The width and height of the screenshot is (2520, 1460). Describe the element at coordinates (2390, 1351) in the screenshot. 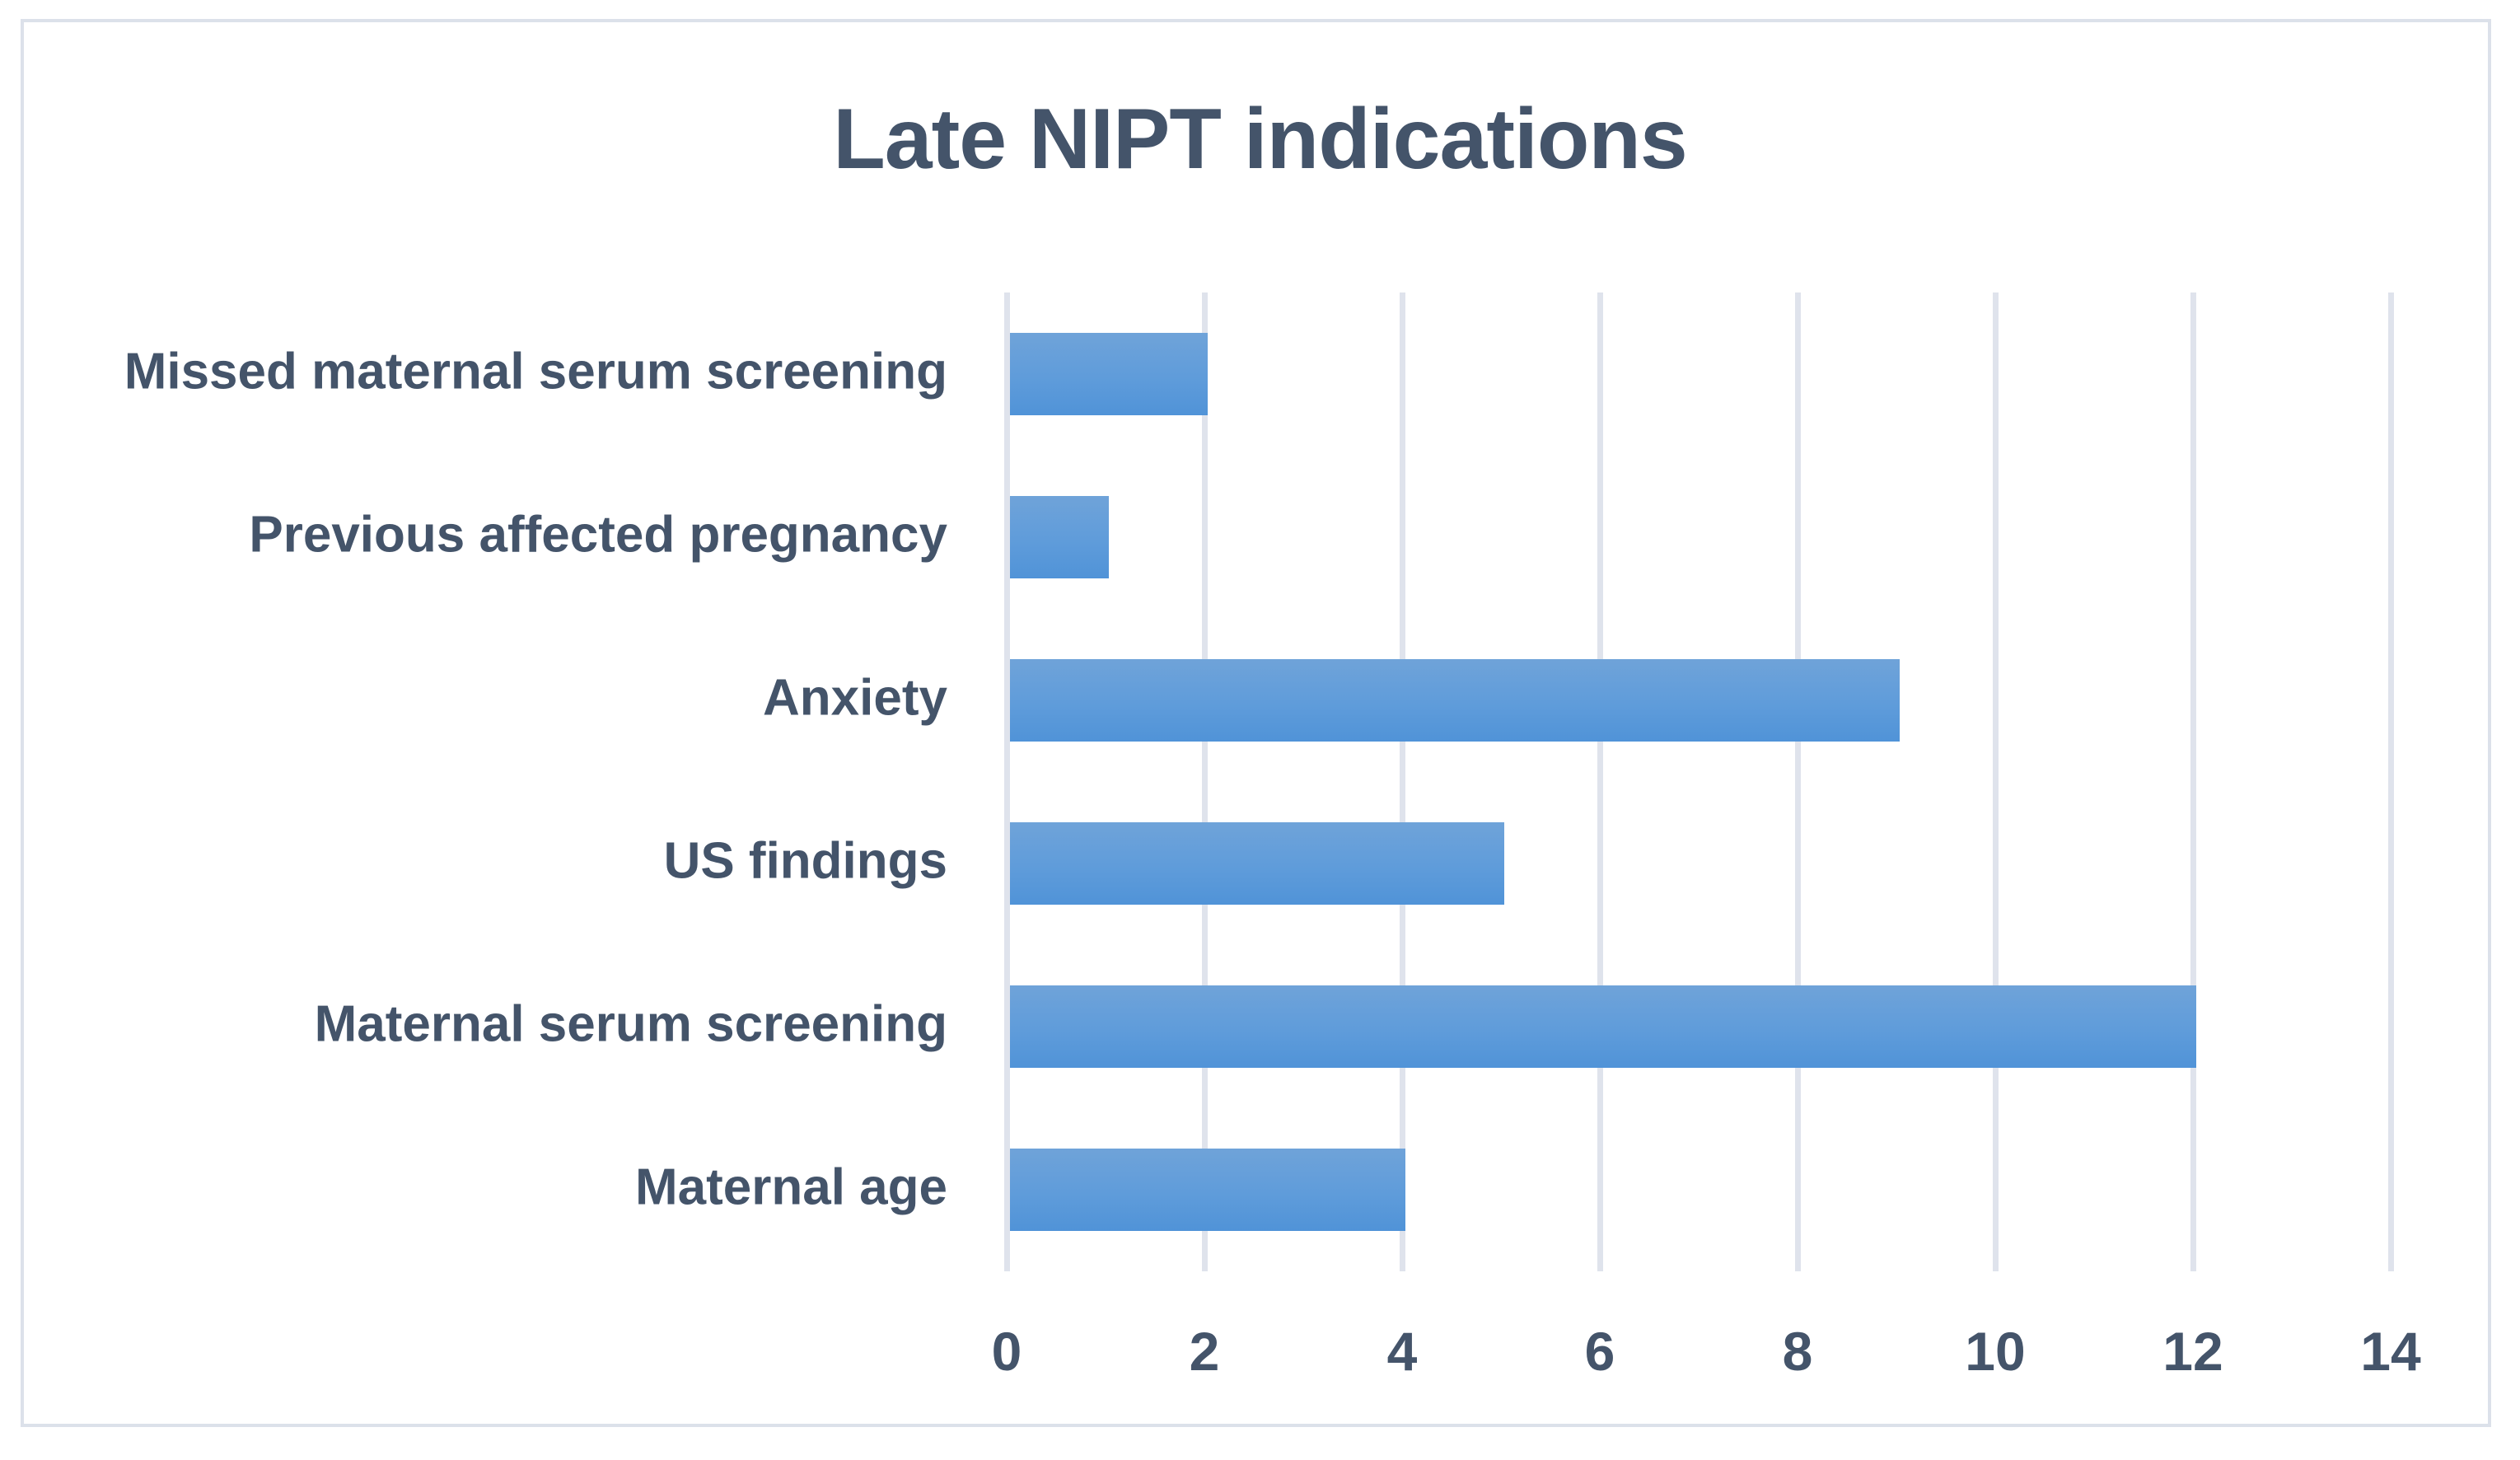

I see `value-tick-label-14: 14` at that location.